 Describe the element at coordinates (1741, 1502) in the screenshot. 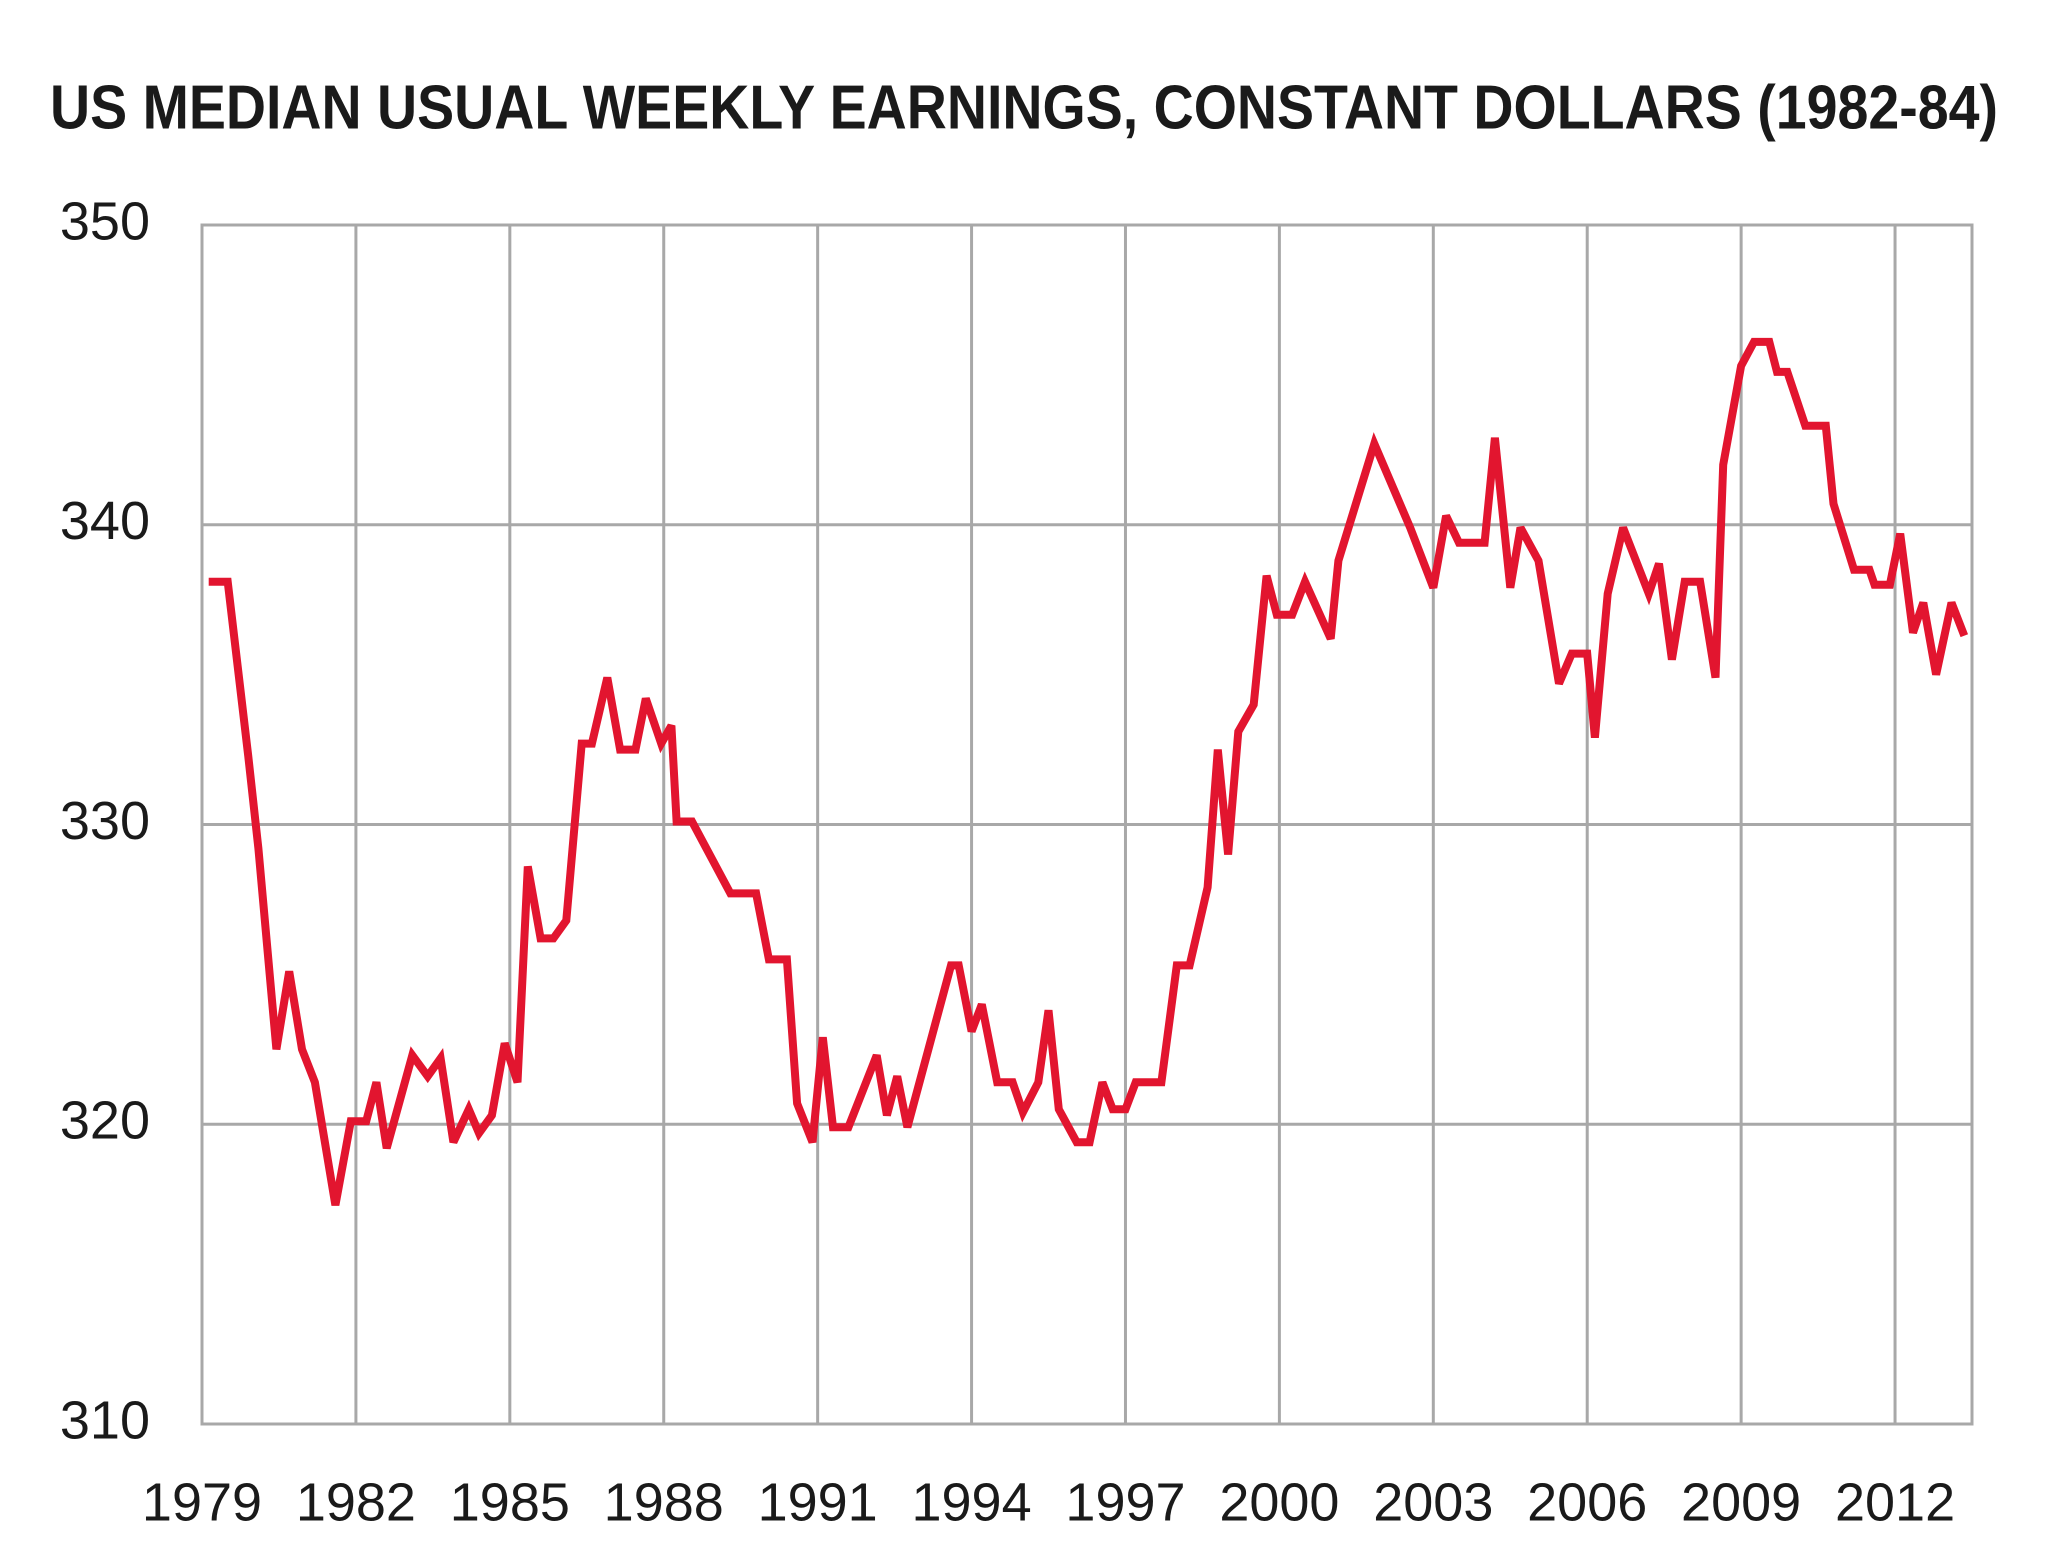

I see `x-tick-label: 2009` at that location.